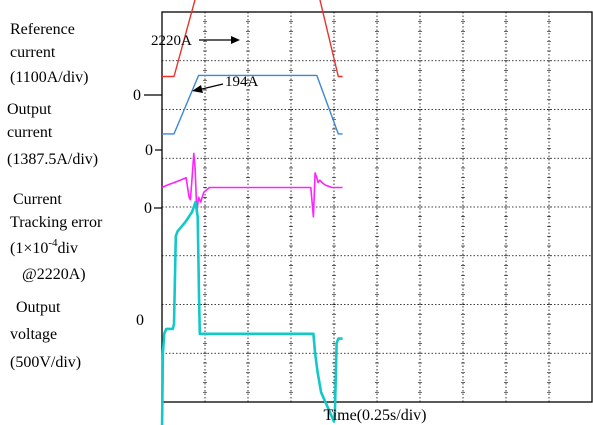  I want to click on label-reference-line1: Reference, so click(42, 29).